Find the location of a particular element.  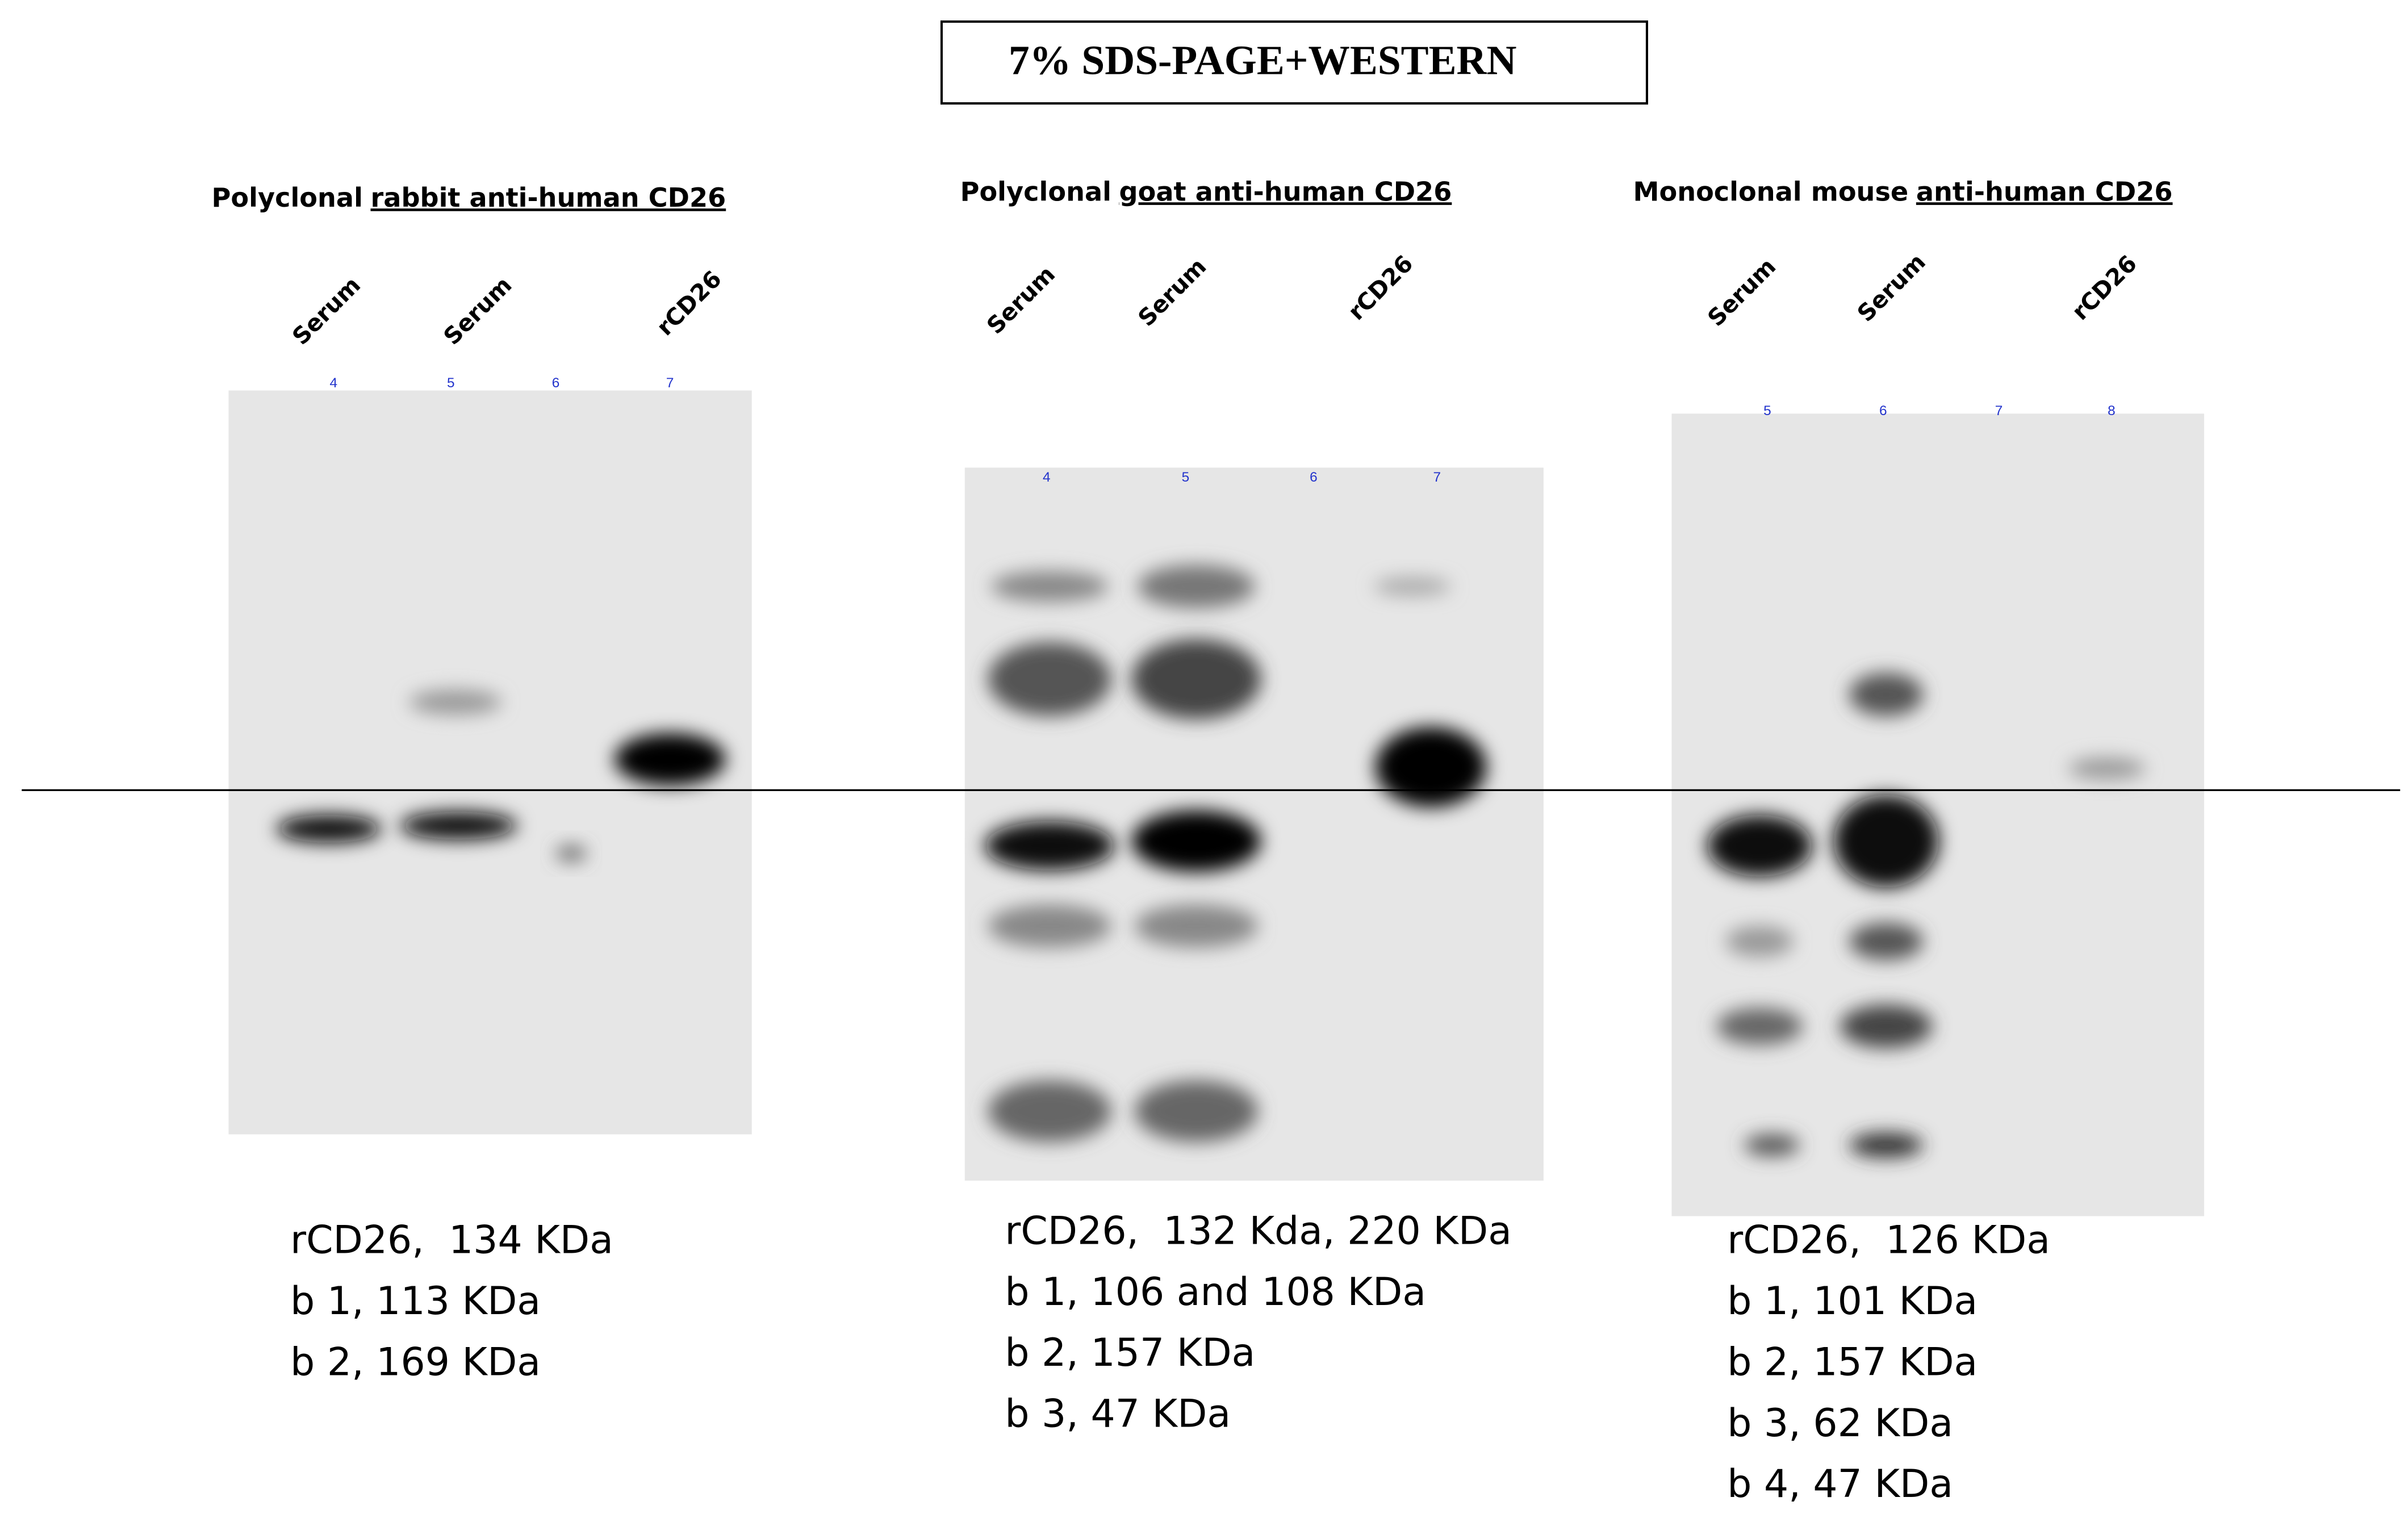

title: 7% SDS-PAGE+WESTERN is located at coordinates (1262, 60).